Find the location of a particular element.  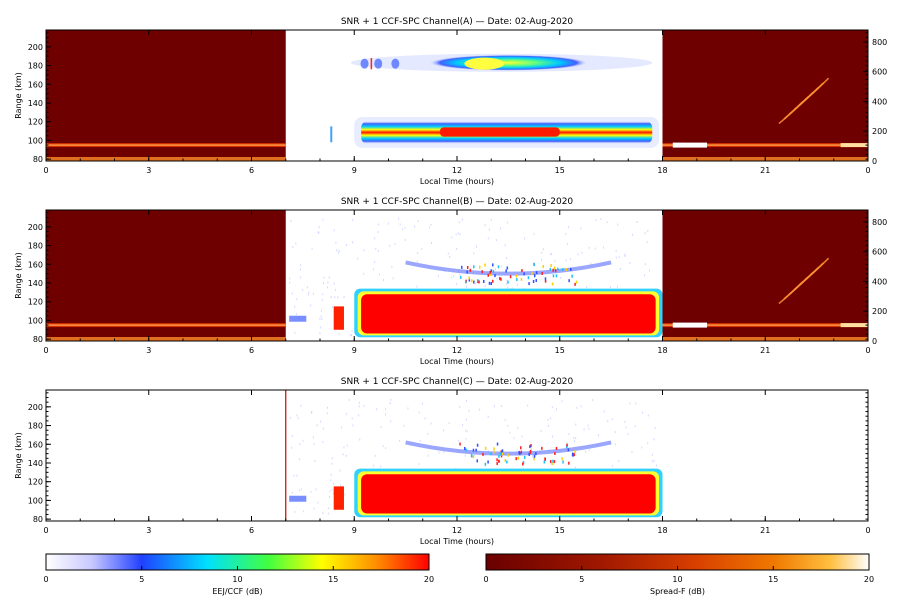

y-tick-label: 120 is located at coordinates (35, 122).